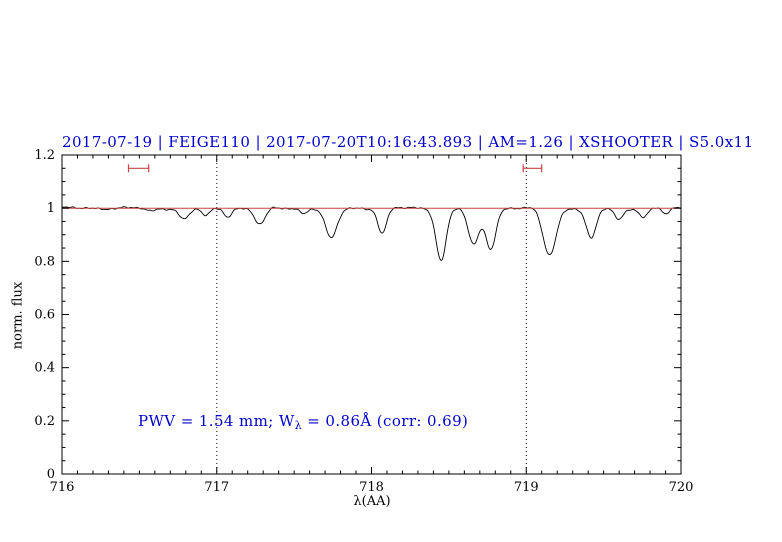 The height and width of the screenshot is (542, 782). Describe the element at coordinates (371, 487) in the screenshot. I see `x-tick-label: 718` at that location.